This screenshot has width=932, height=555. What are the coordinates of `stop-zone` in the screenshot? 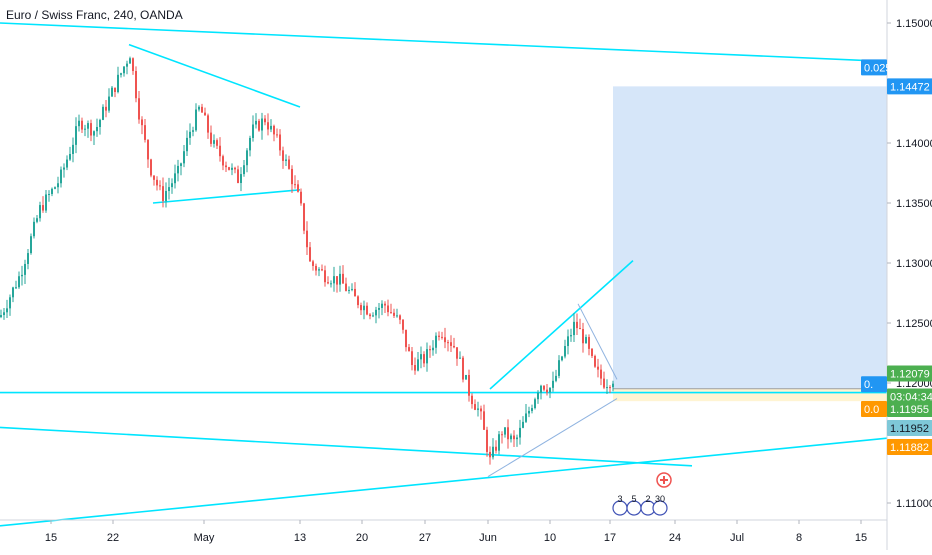 It's located at (750, 395).